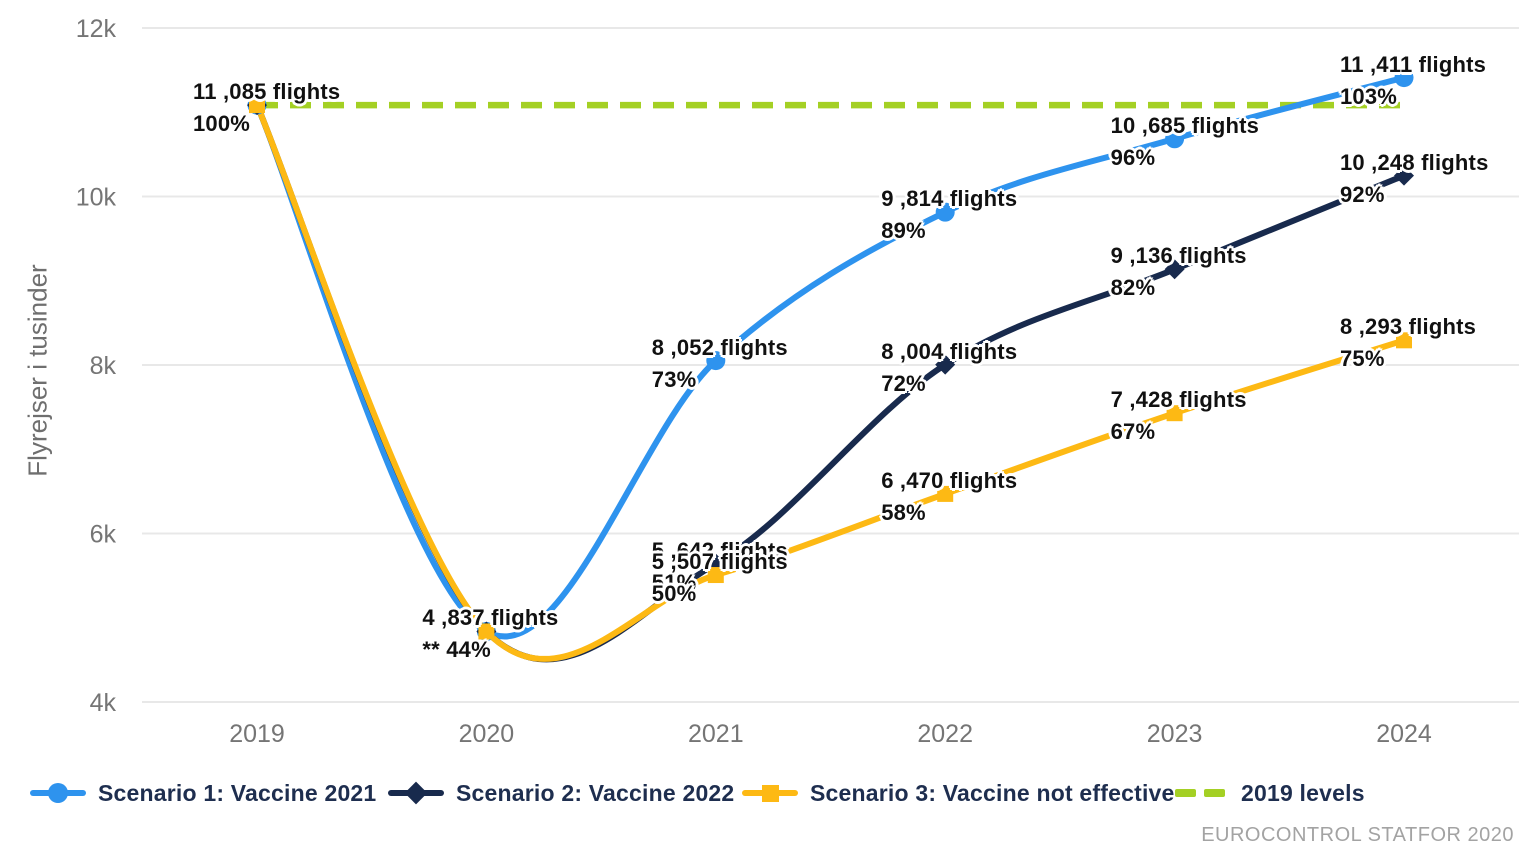 The image size is (1536, 849). I want to click on y-tick-label: 8k, so click(103, 366).